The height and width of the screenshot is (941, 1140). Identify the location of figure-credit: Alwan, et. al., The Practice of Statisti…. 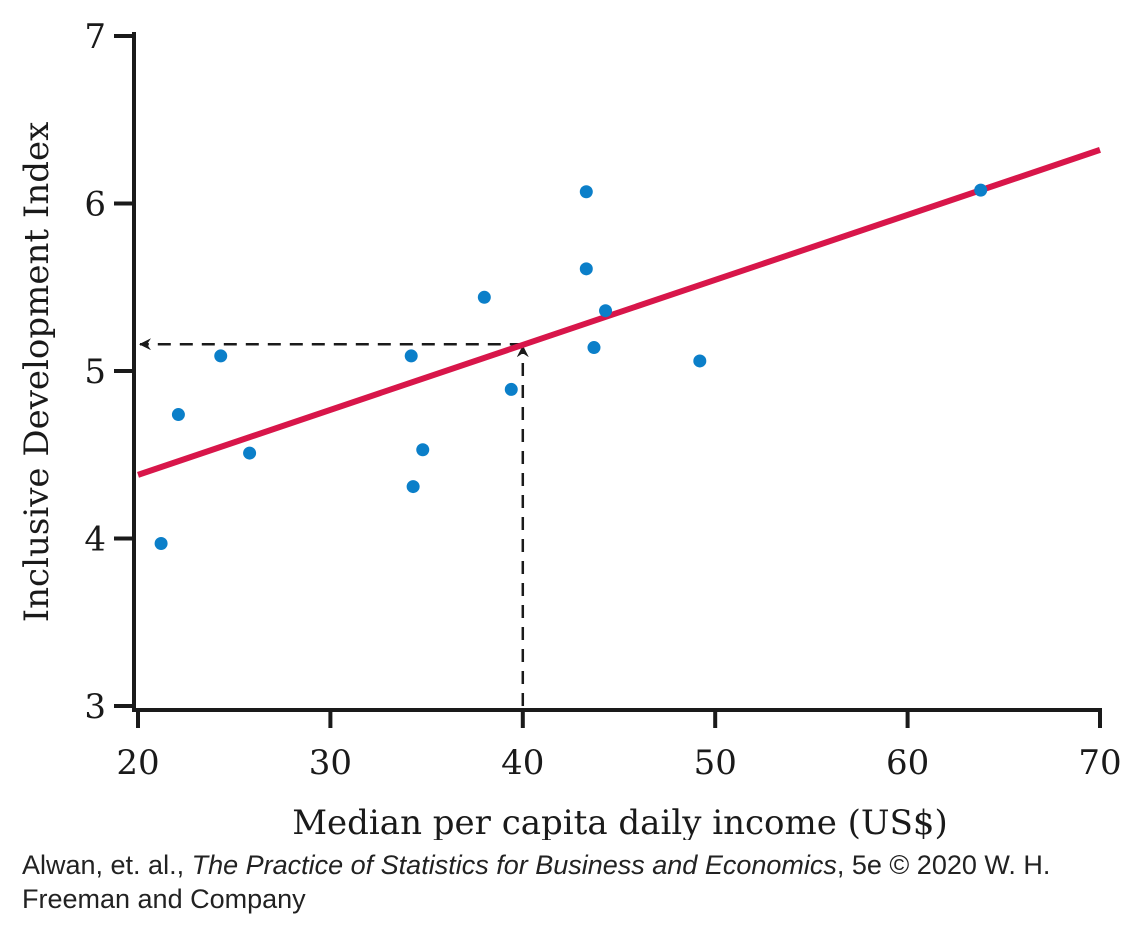
(572, 882).